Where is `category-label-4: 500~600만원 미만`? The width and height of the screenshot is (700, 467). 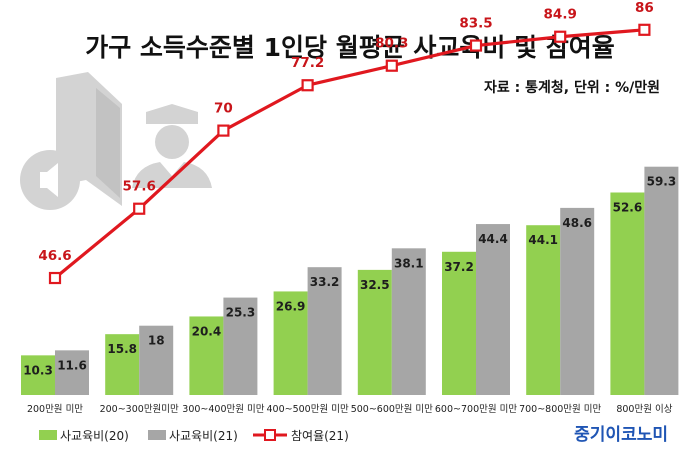 category-label-4: 500~600만원 미만 is located at coordinates (392, 409).